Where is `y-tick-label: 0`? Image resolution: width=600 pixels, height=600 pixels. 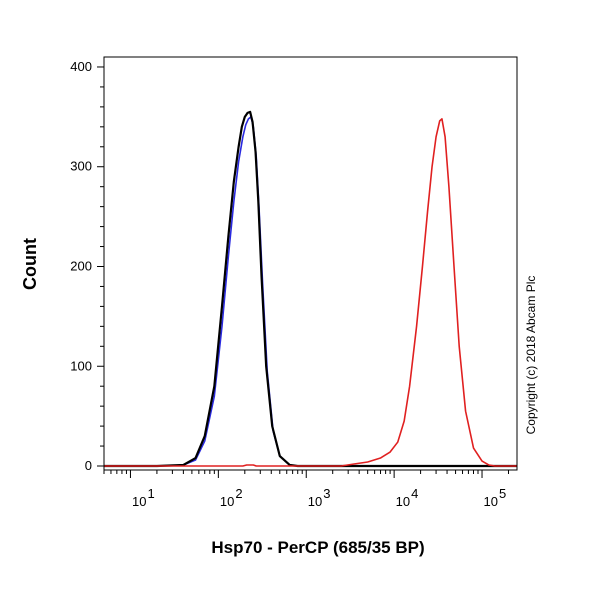
y-tick-label: 0 is located at coordinates (88, 465).